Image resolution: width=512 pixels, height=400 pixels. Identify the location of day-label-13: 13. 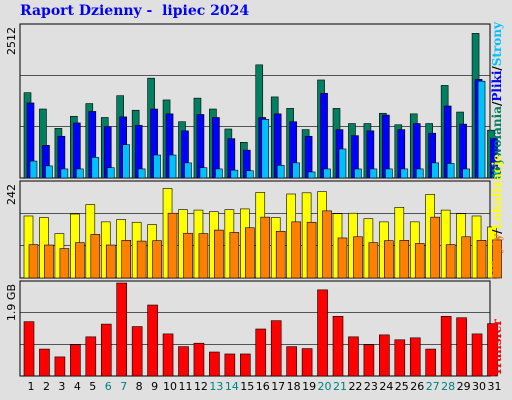
(216, 386).